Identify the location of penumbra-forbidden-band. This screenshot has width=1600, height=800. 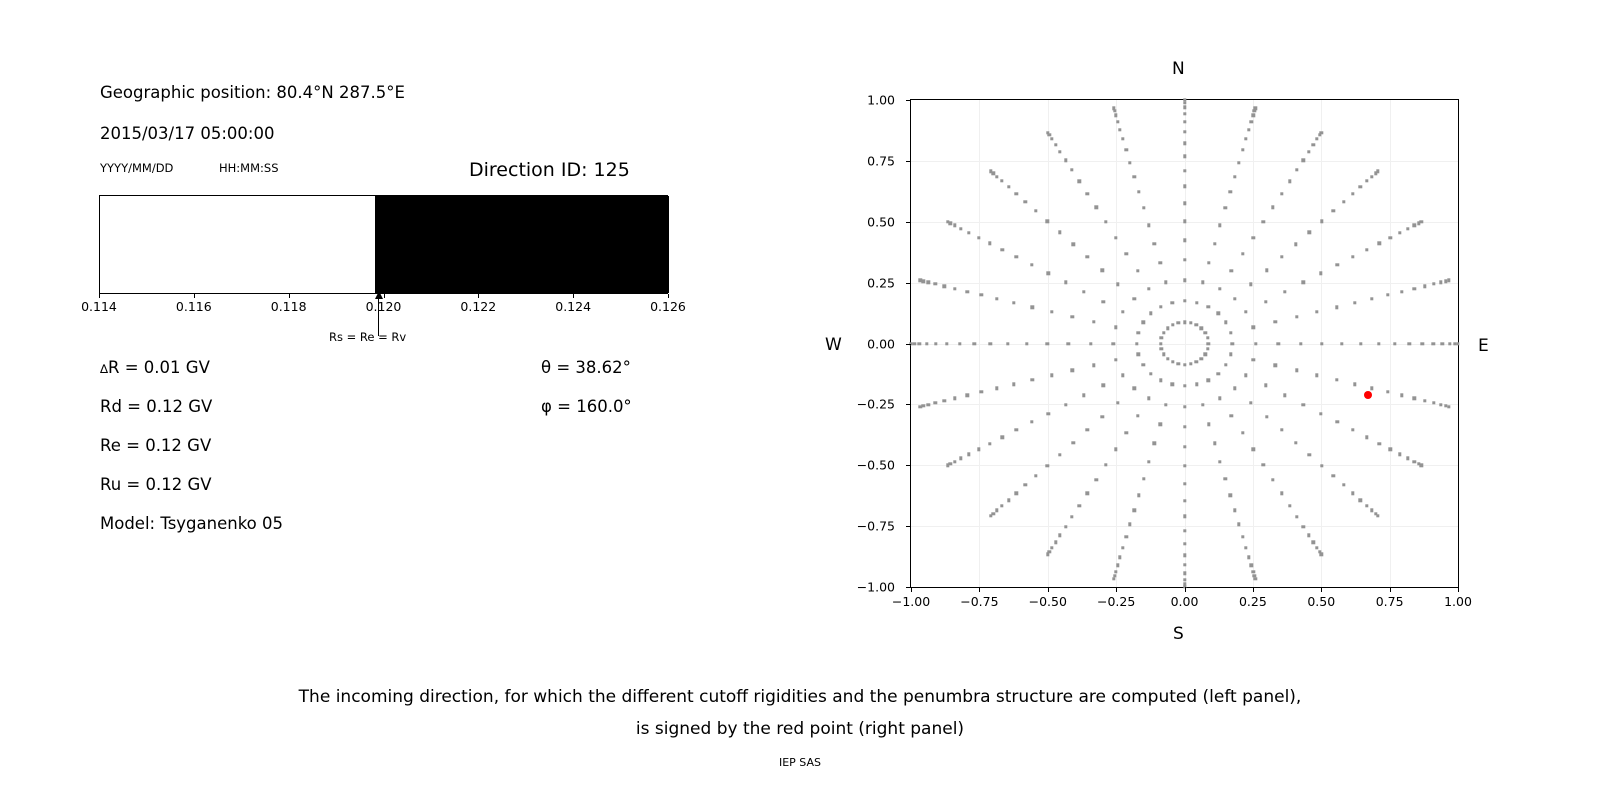
(522, 244).